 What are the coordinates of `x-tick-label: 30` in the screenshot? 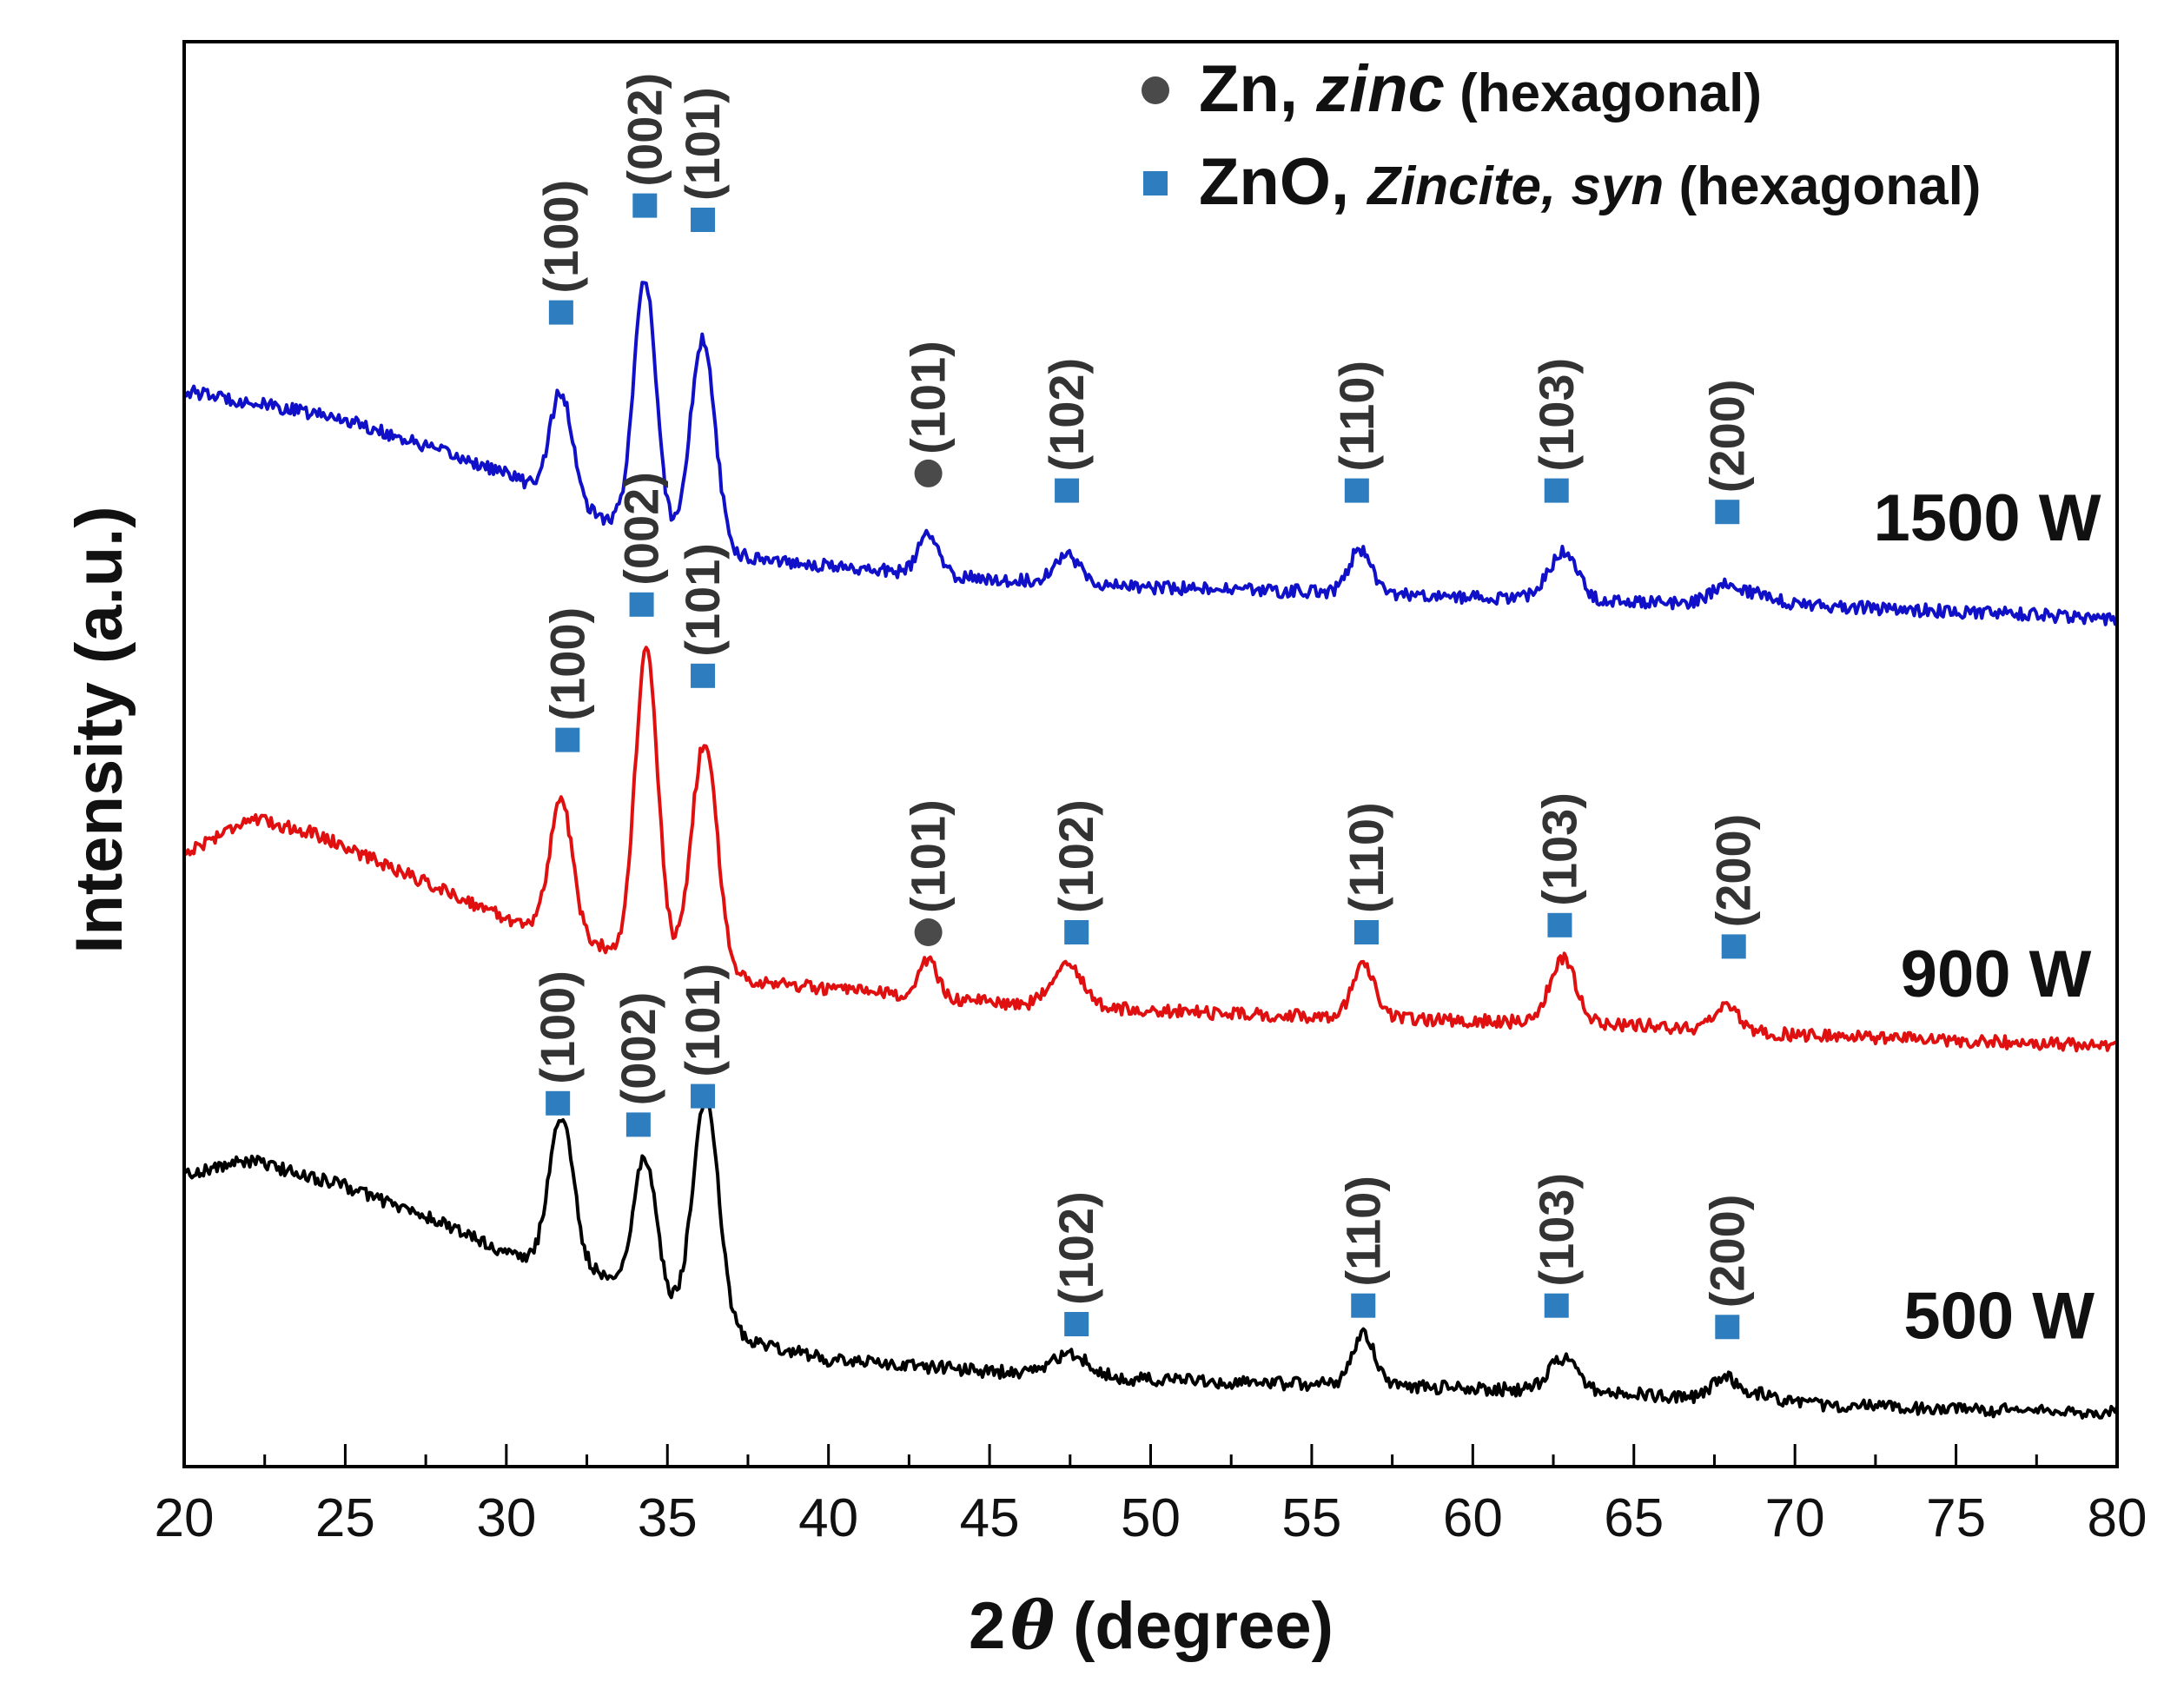 It's located at (506, 1518).